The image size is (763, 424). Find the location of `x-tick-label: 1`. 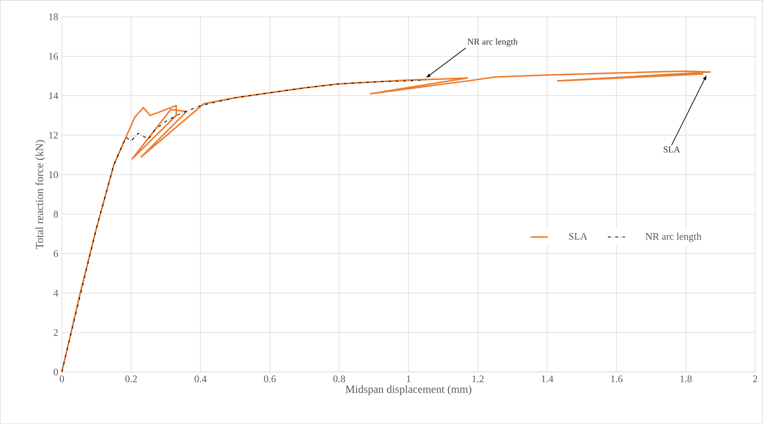

x-tick-label: 1 is located at coordinates (408, 379).